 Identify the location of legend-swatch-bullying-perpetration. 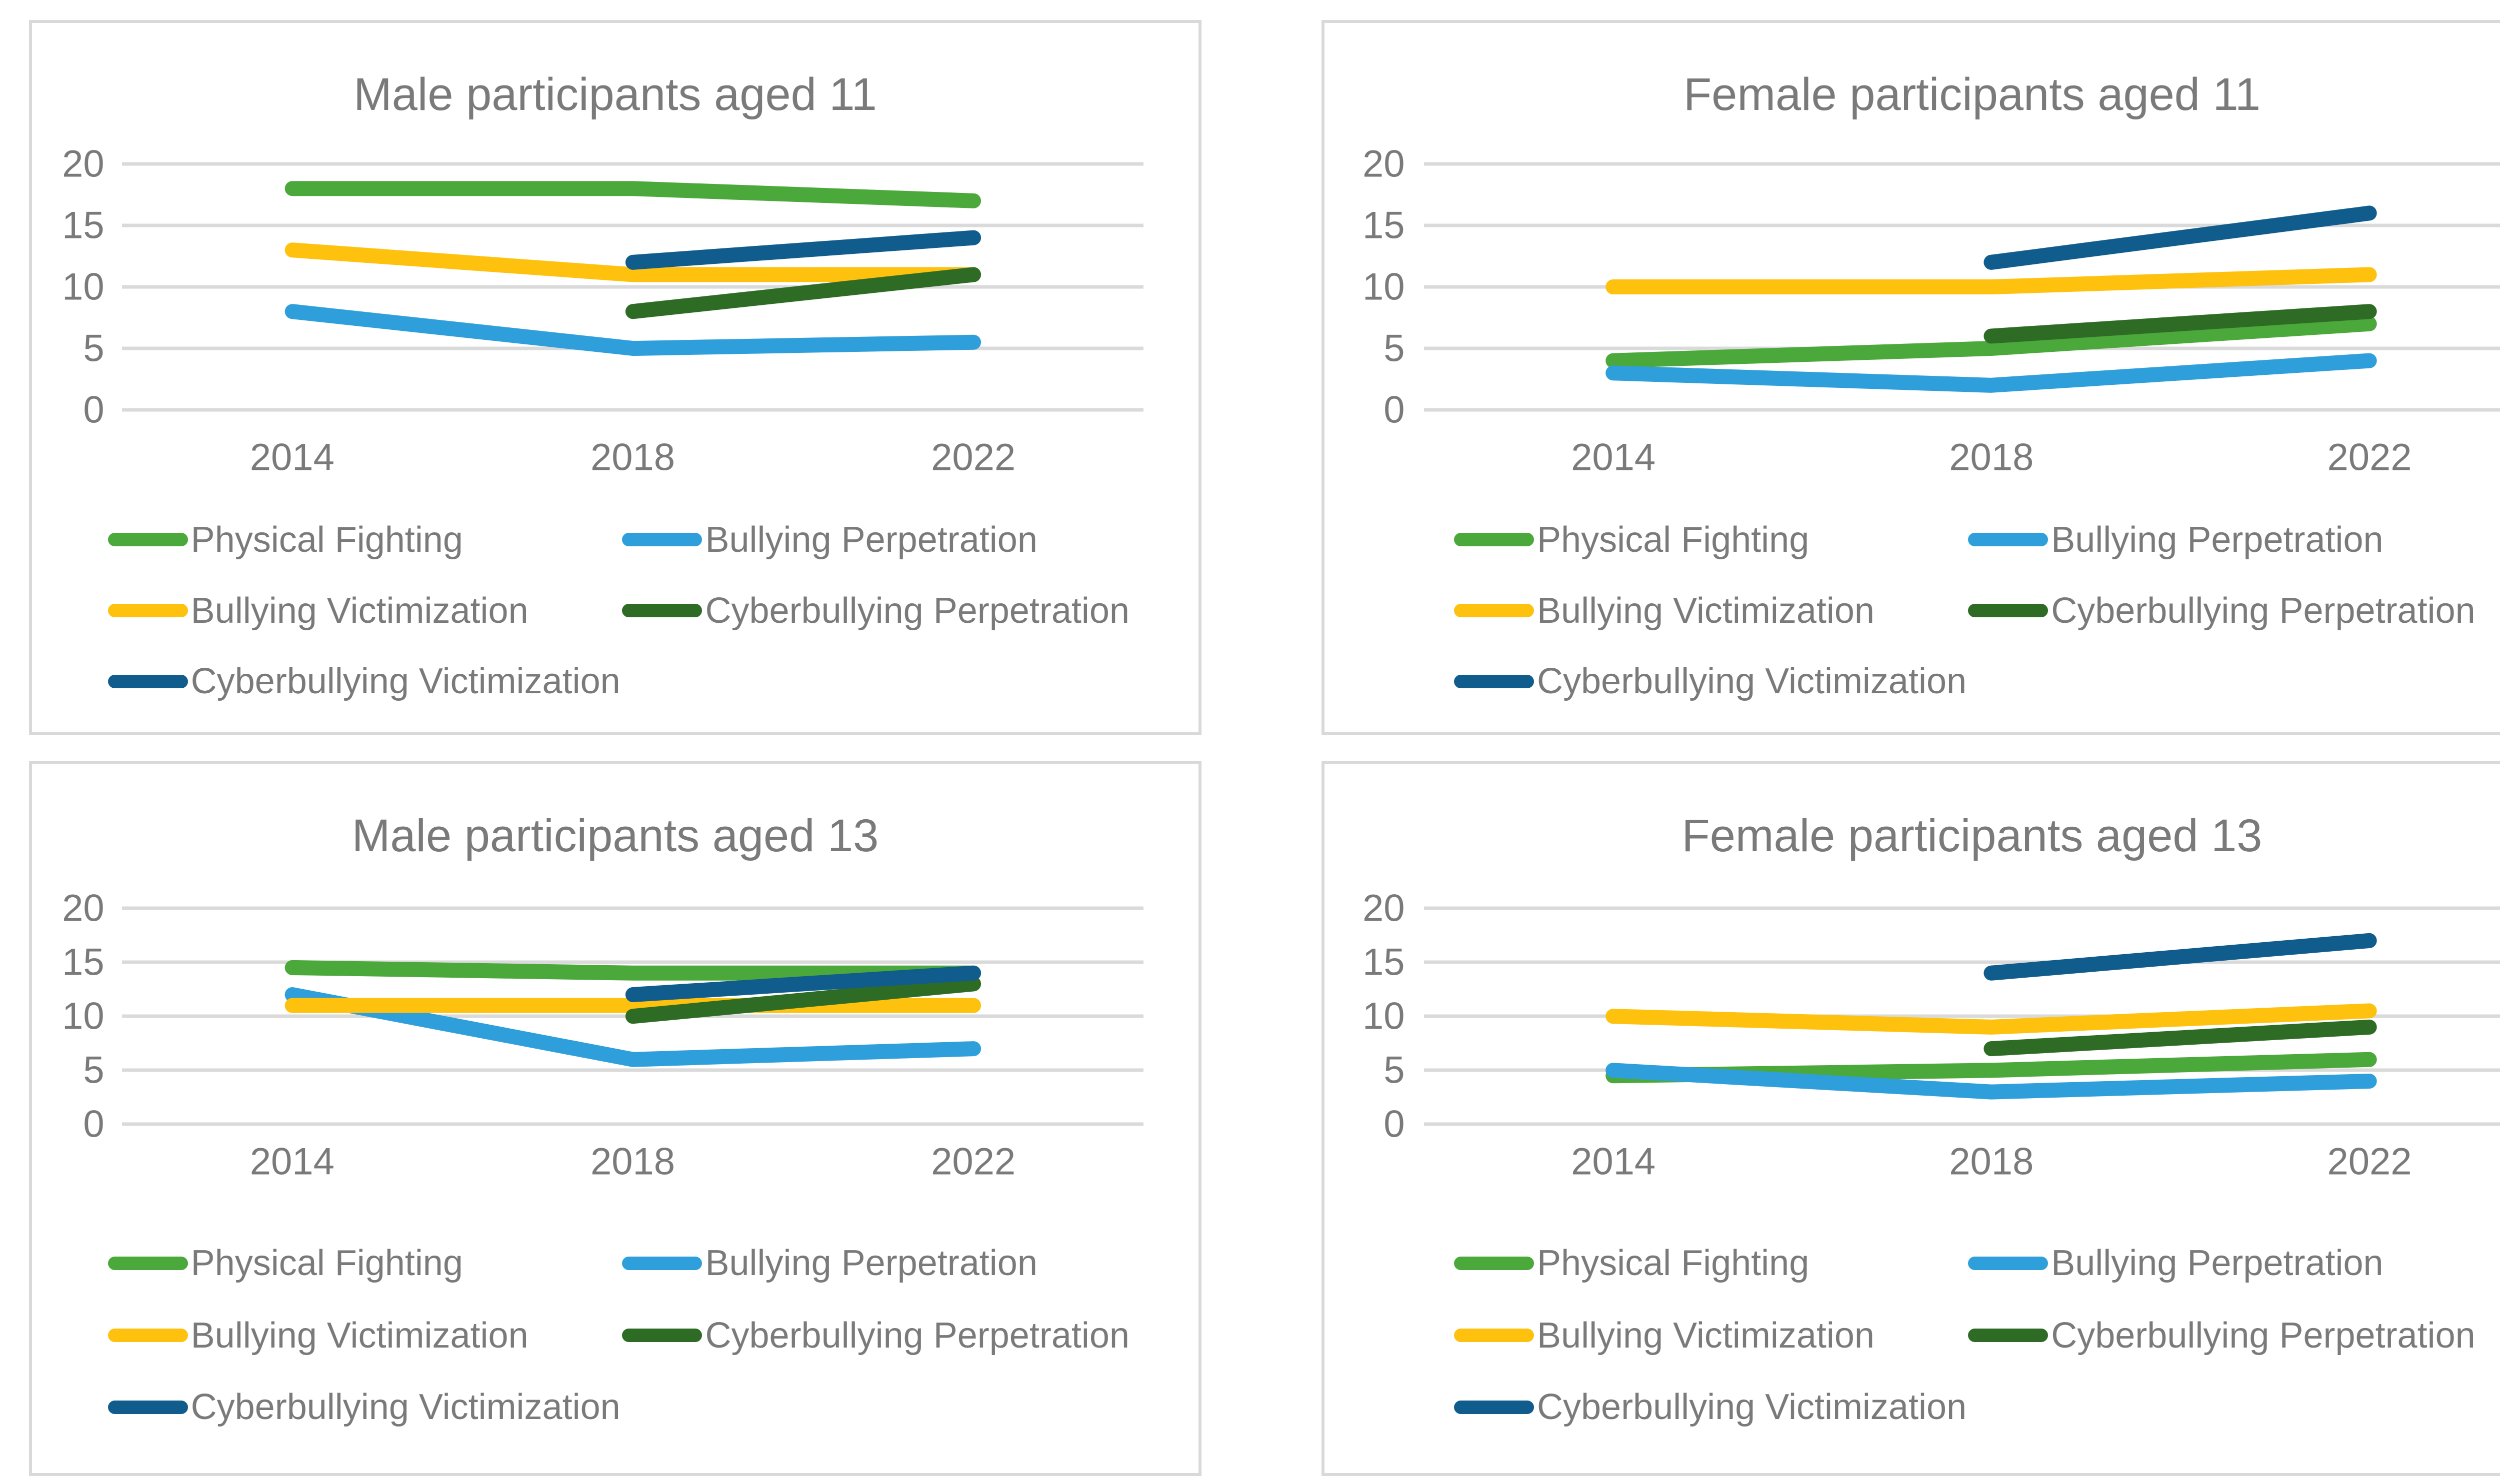
(2008, 1263).